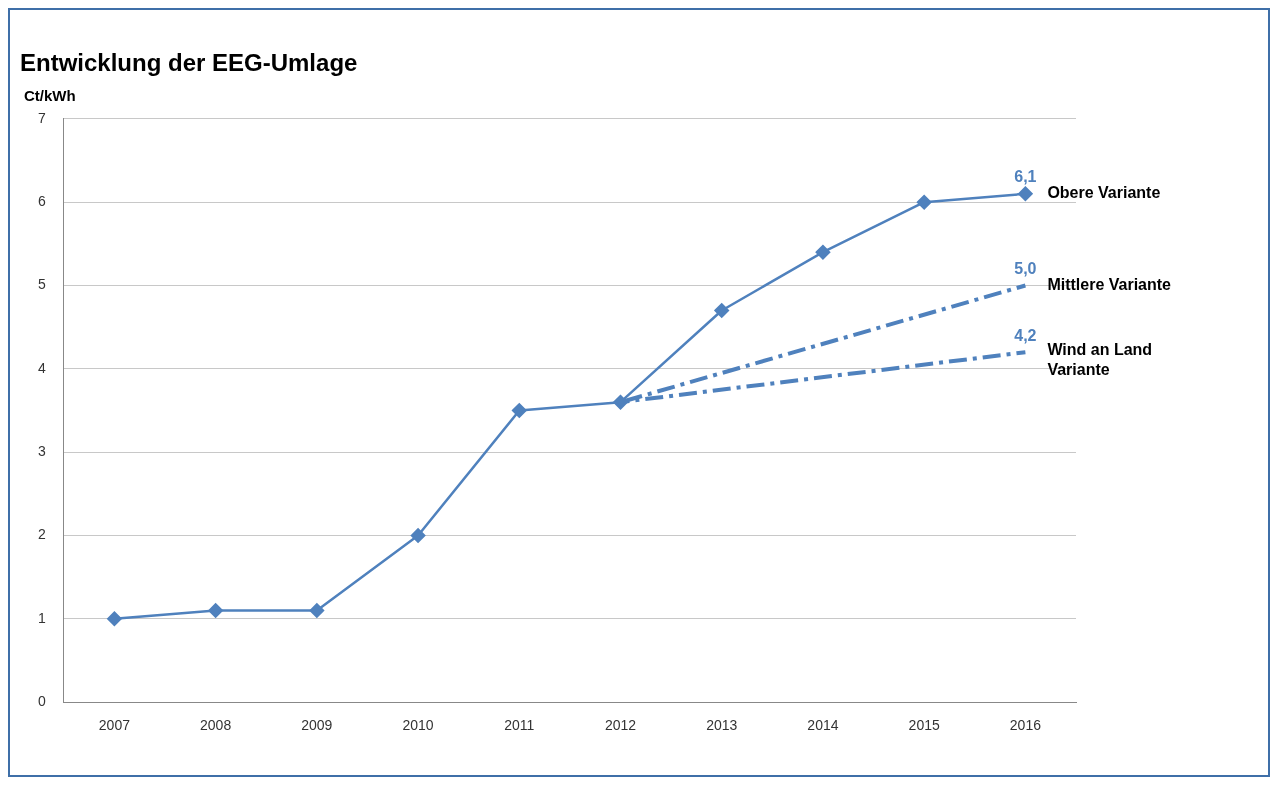  What do you see at coordinates (189, 63) in the screenshot?
I see `chart-title: Entwicklung der EEG-Umlage` at bounding box center [189, 63].